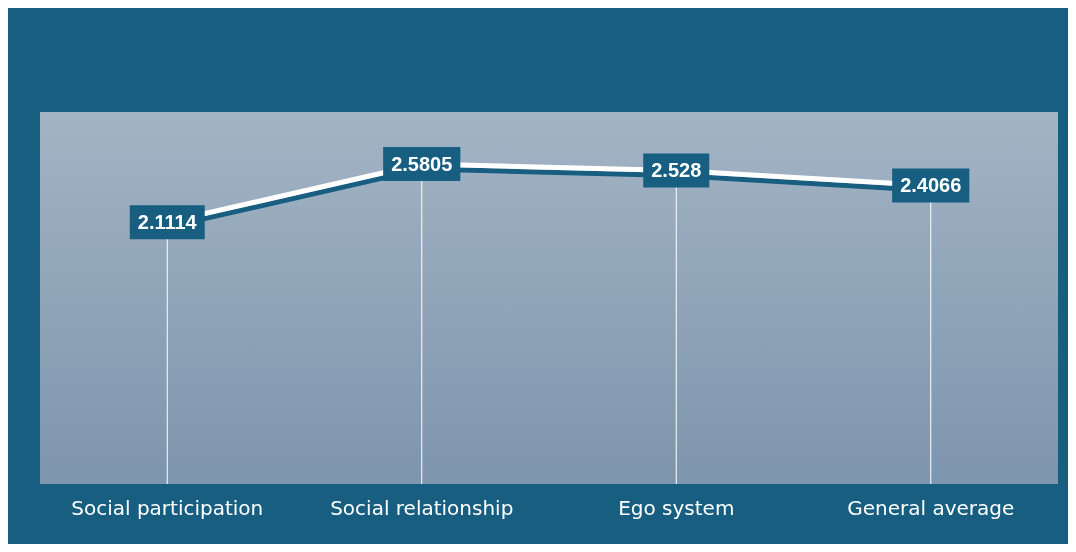 Image resolution: width=1076 pixels, height=552 pixels. I want to click on data-label: 2.528, so click(676, 170).